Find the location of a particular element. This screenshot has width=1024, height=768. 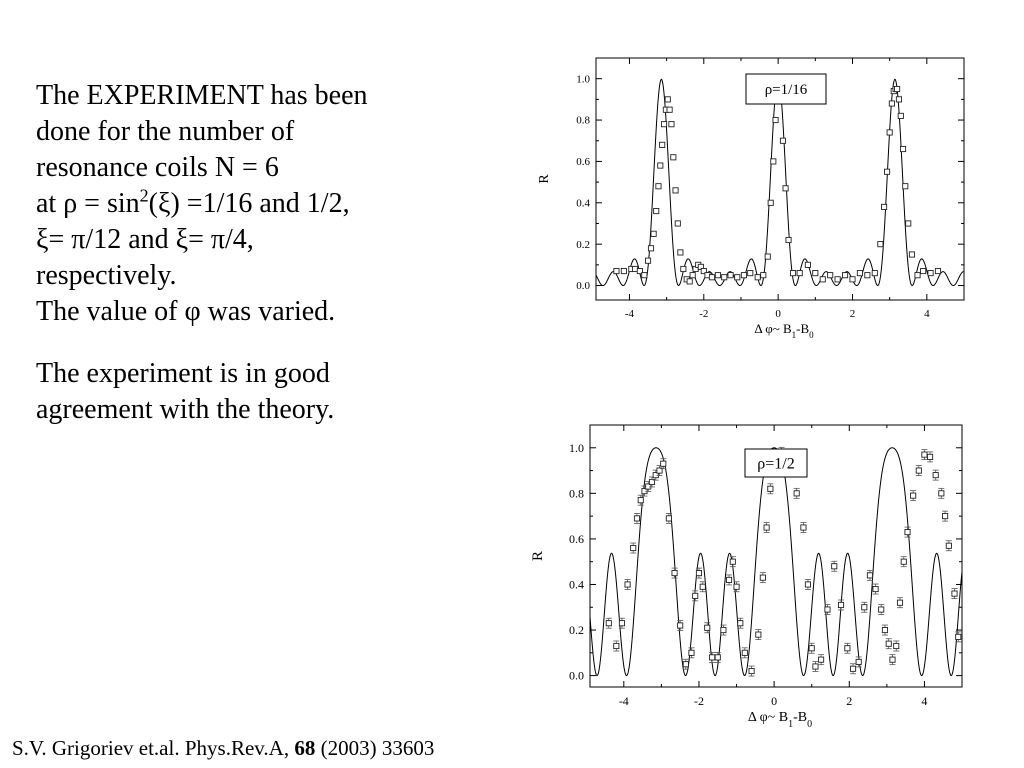

y-tick-label: 0.8 is located at coordinates (576, 493).